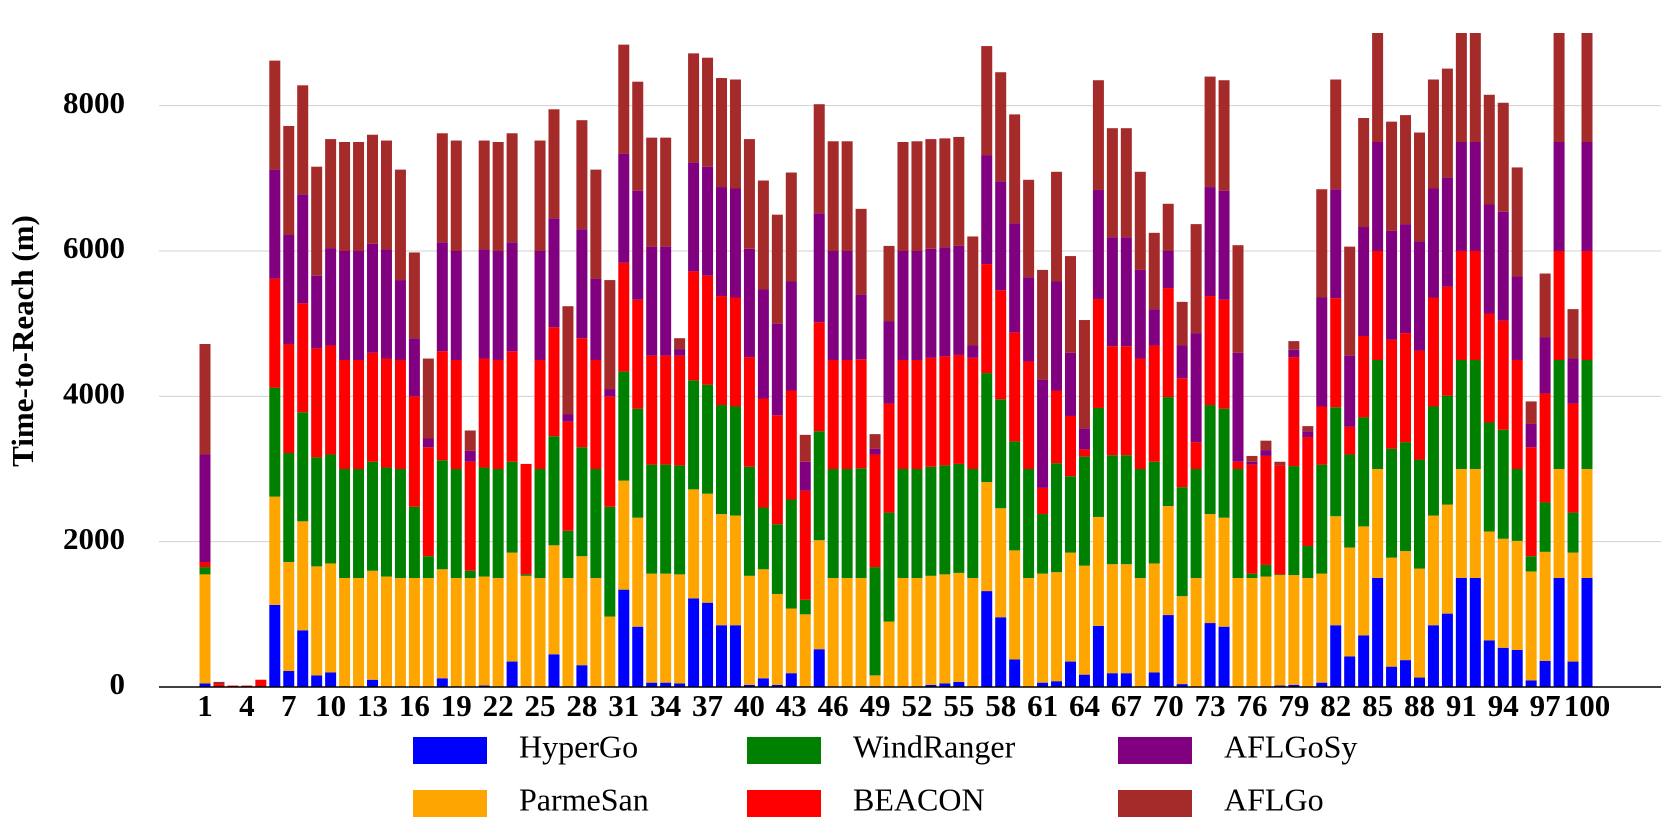  What do you see at coordinates (498, 705) in the screenshot?
I see `x-tick-label: 22` at bounding box center [498, 705].